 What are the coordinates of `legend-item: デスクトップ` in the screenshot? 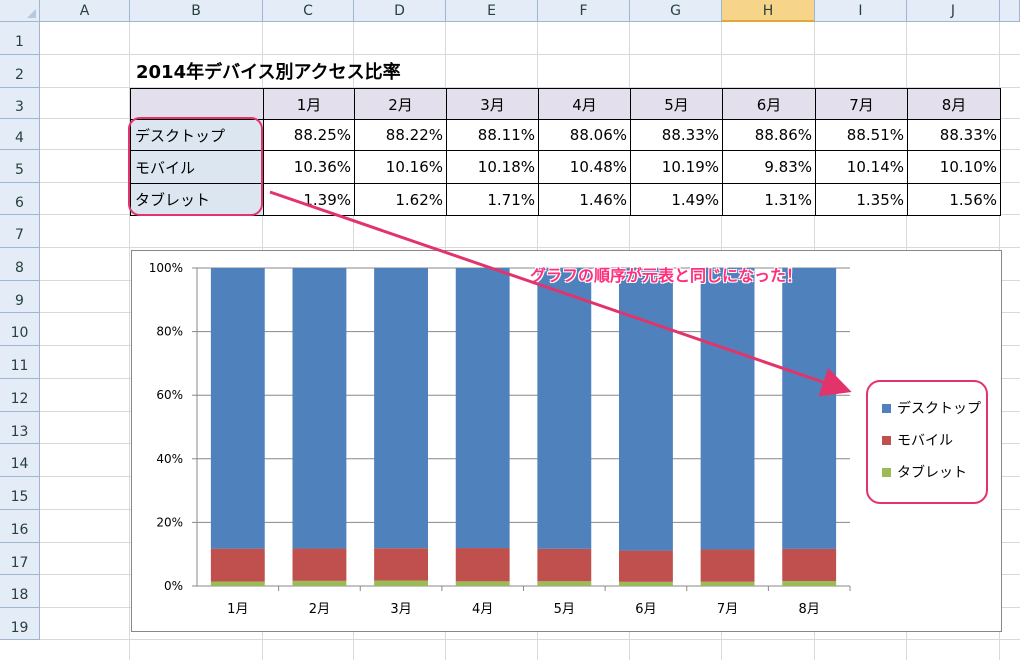 It's located at (931, 408).